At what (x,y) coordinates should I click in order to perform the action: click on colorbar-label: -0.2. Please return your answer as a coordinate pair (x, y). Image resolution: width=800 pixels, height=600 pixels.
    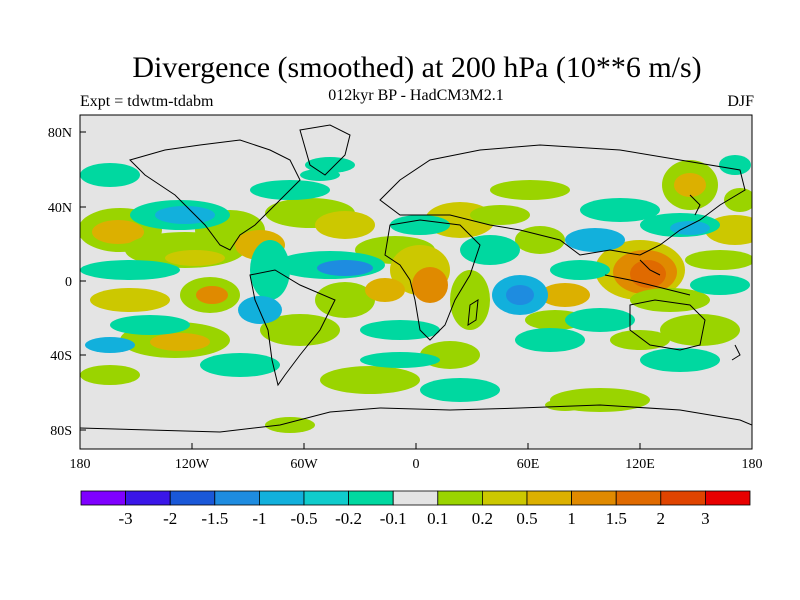
    Looking at the image, I should click on (348, 518).